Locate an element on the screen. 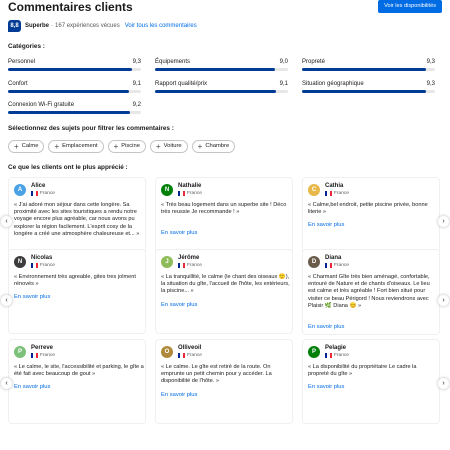 The image size is (450, 450). topic-chip-label: Chambre is located at coordinates (217, 146).